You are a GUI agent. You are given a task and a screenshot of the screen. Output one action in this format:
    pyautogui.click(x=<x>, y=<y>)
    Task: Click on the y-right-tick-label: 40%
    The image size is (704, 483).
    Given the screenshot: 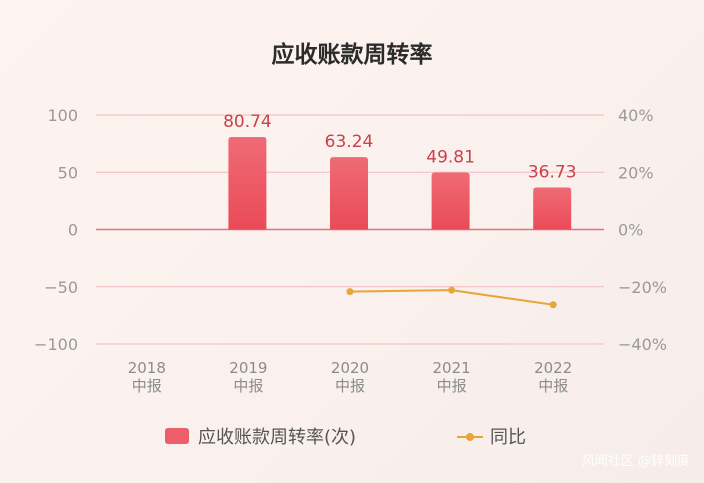 What is the action you would take?
    pyautogui.click(x=636, y=115)
    